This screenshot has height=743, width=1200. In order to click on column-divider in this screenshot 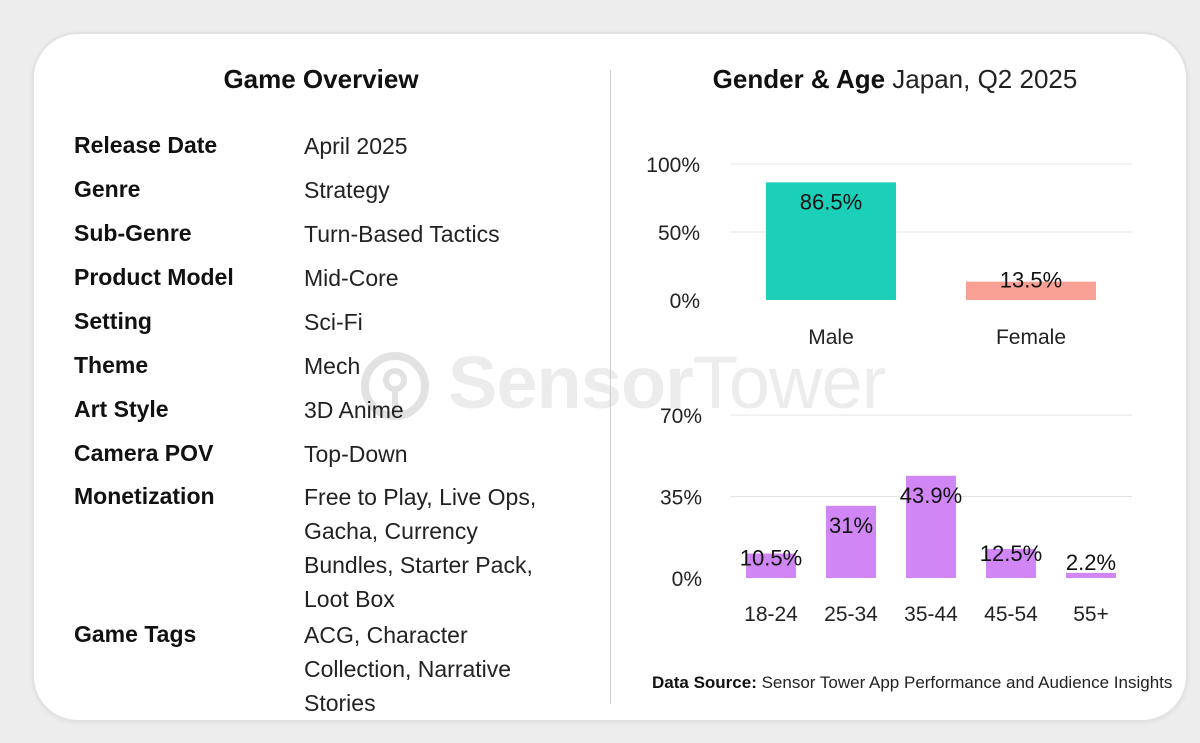, I will do `click(610, 387)`.